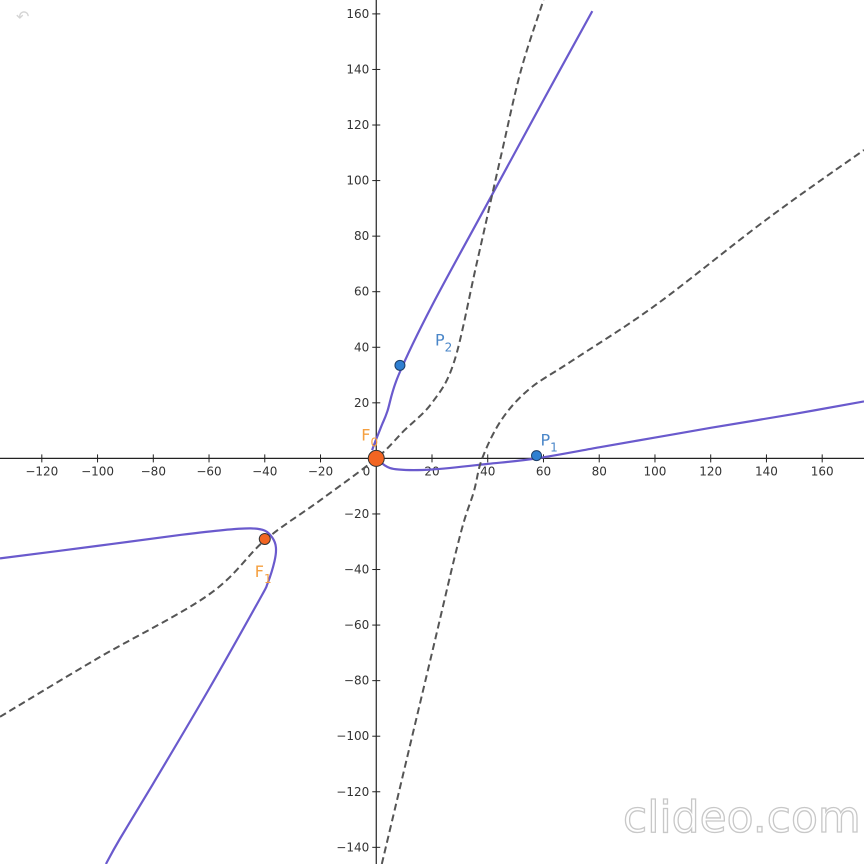  I want to click on origin-label: 0, so click(367, 471).